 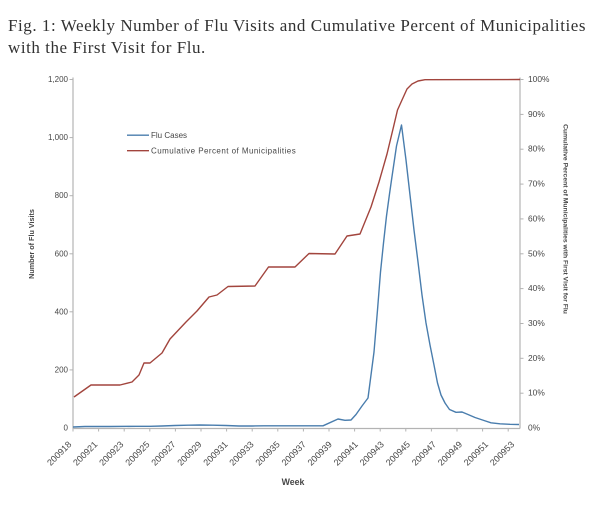 What do you see at coordinates (223, 151) in the screenshot?
I see `svg-text:Cumulative Percent of Municipa: Cumulative Percent of Municipalities` at bounding box center [223, 151].